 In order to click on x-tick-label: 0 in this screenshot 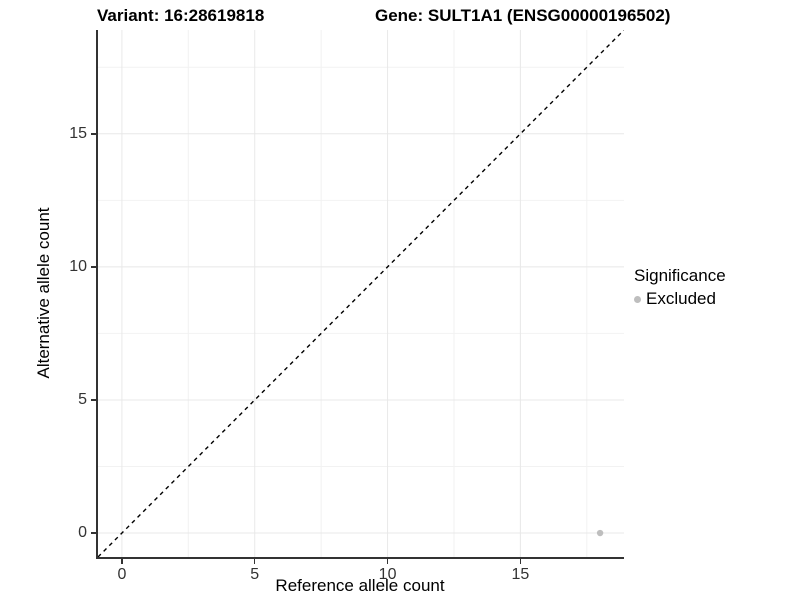, I will do `click(122, 574)`.